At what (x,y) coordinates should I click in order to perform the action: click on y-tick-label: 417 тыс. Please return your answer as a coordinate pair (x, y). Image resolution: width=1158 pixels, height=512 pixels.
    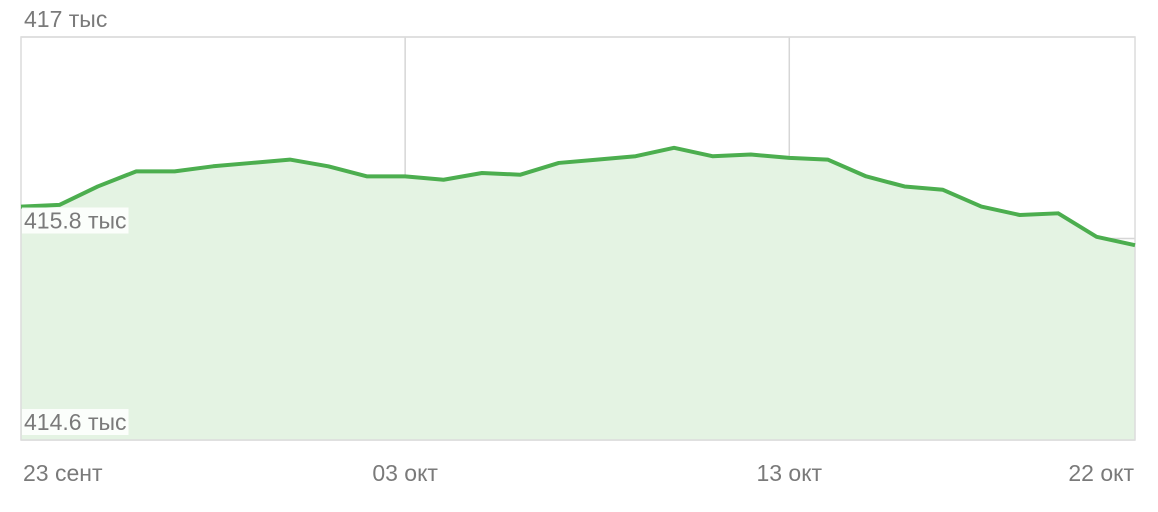
    Looking at the image, I should click on (65, 19).